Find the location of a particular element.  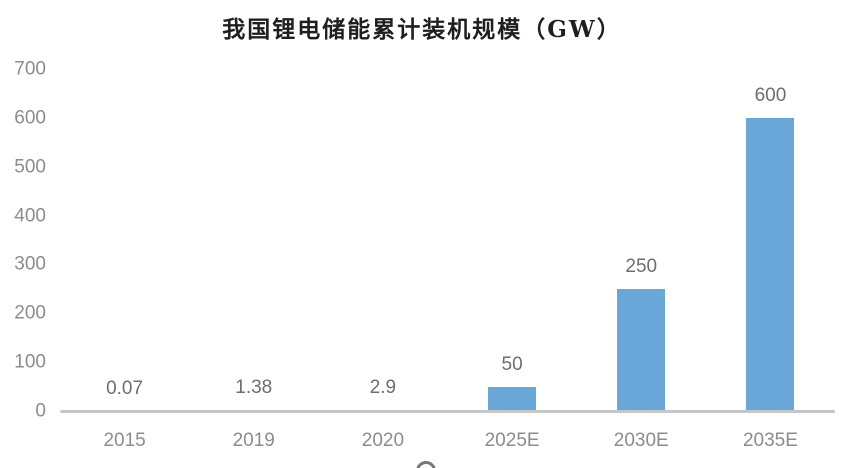

y-axis-tick-label: 700 is located at coordinates (30, 69).